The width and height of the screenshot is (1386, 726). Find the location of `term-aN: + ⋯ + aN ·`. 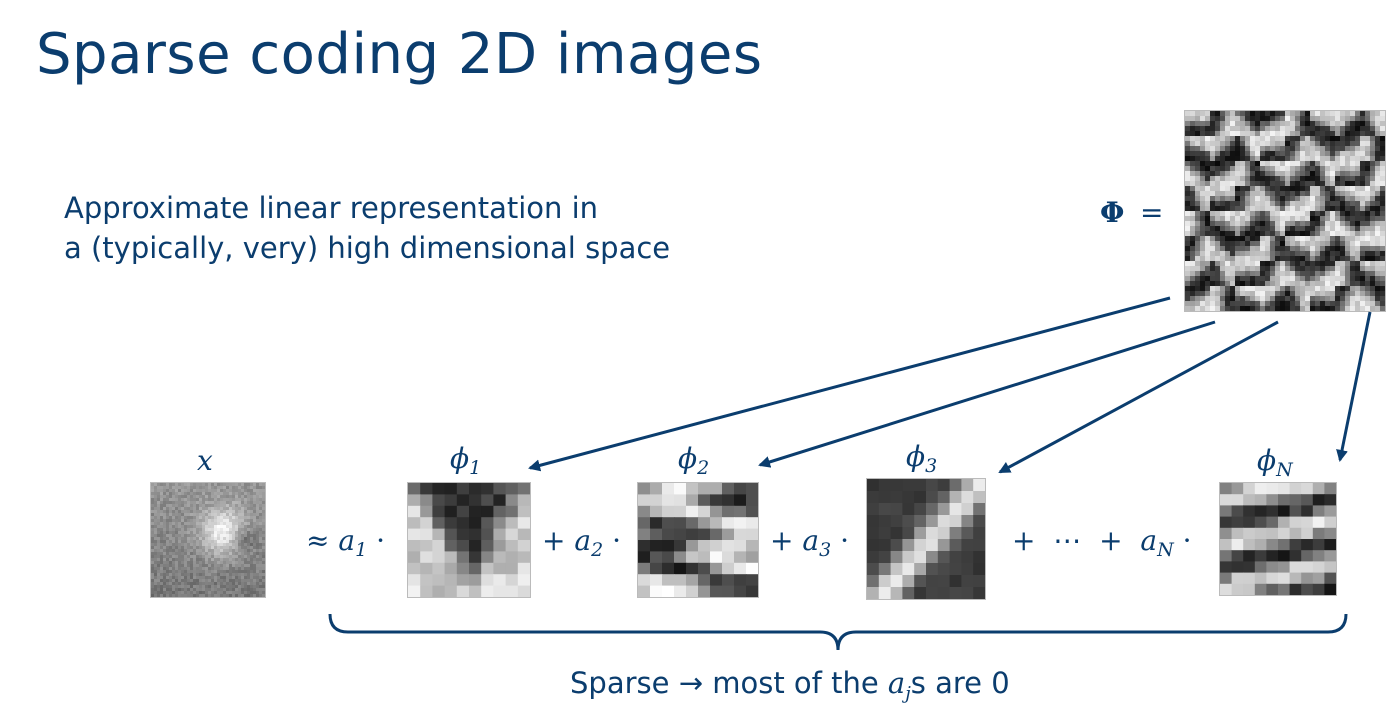

term-aN: + ⋯ + aN · is located at coordinates (1102, 542).